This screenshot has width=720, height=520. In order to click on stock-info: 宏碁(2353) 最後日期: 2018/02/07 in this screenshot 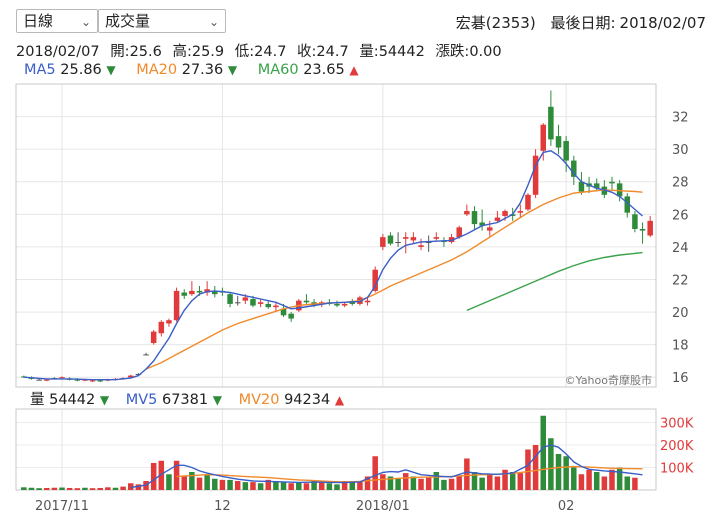, I will do `click(576, 22)`.